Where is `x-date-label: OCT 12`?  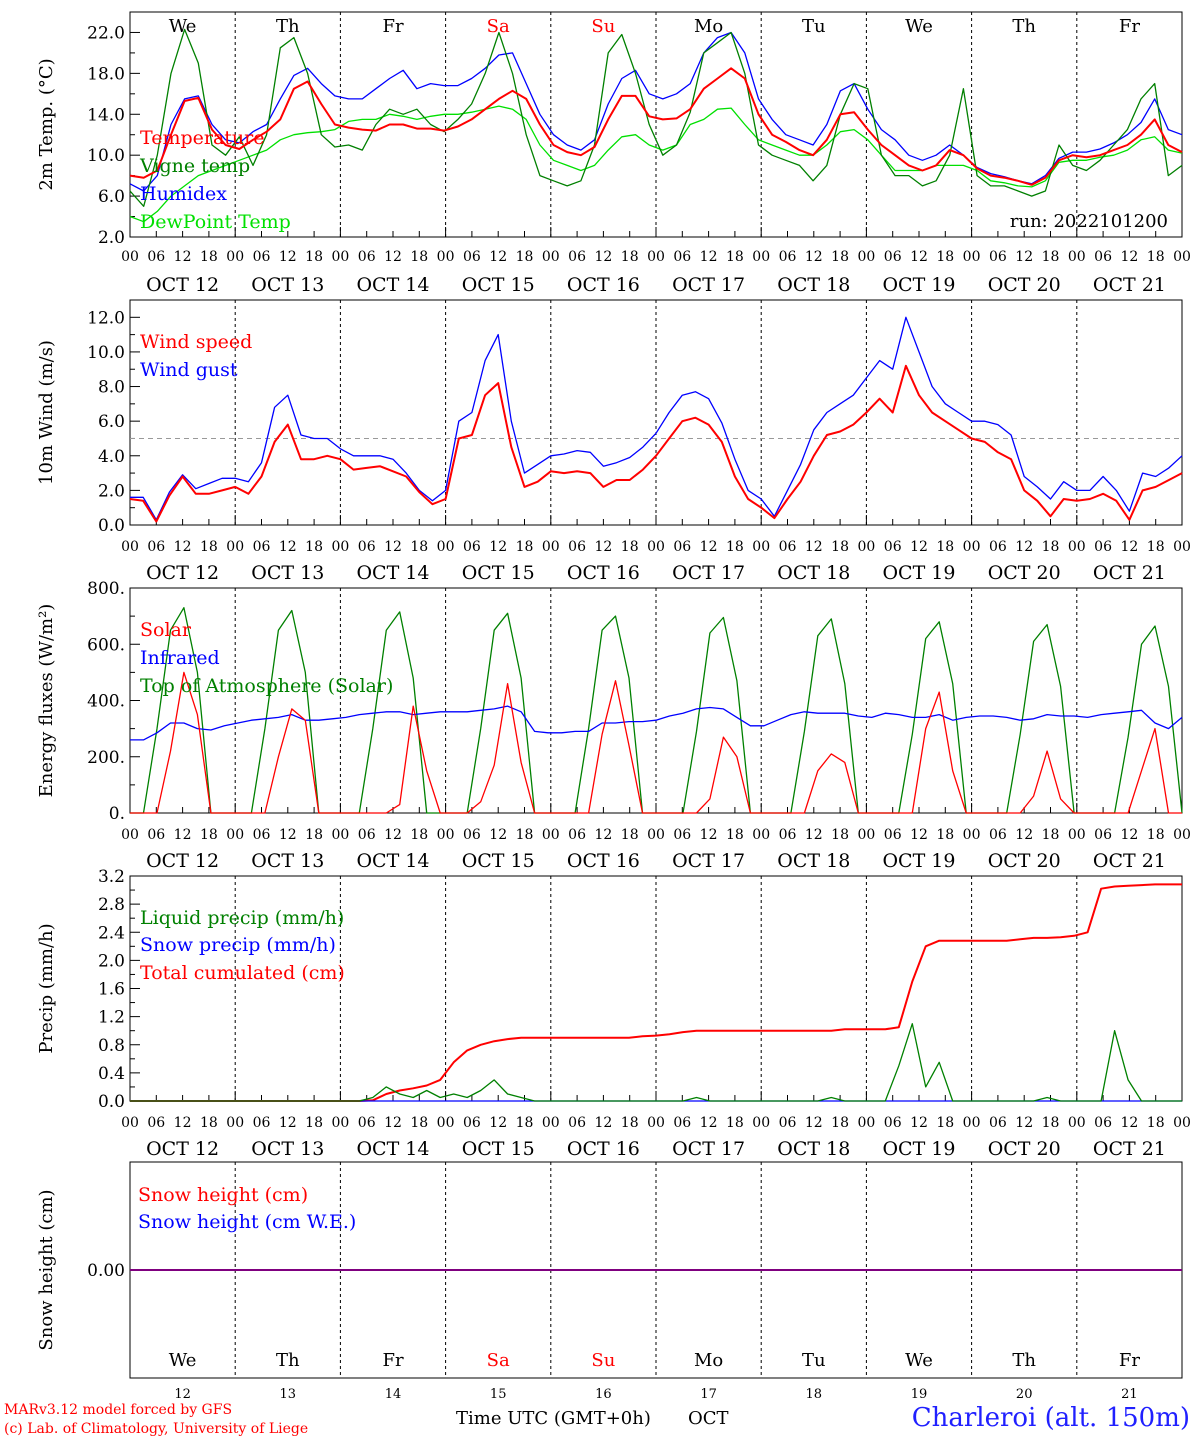 x-date-label: OCT 12 is located at coordinates (182, 861).